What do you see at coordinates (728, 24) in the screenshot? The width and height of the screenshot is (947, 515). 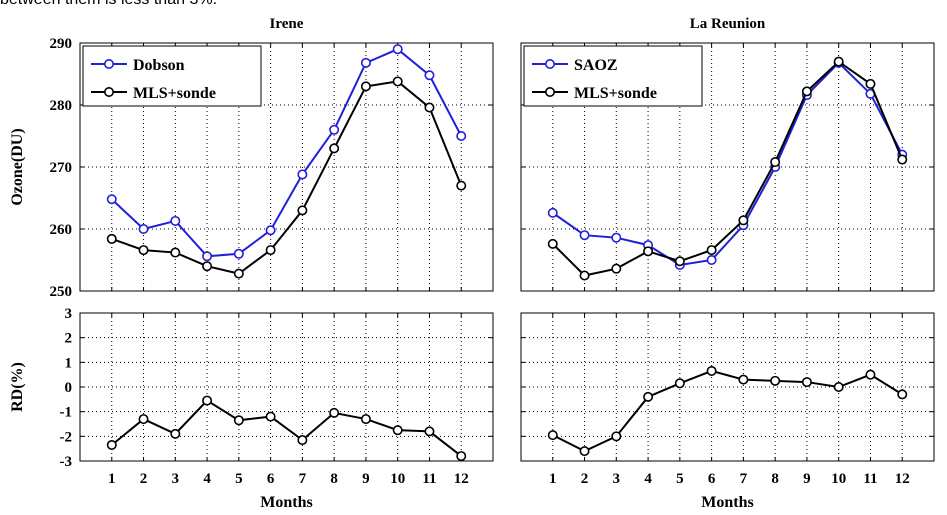 I see `panel-title: La Reunion` at bounding box center [728, 24].